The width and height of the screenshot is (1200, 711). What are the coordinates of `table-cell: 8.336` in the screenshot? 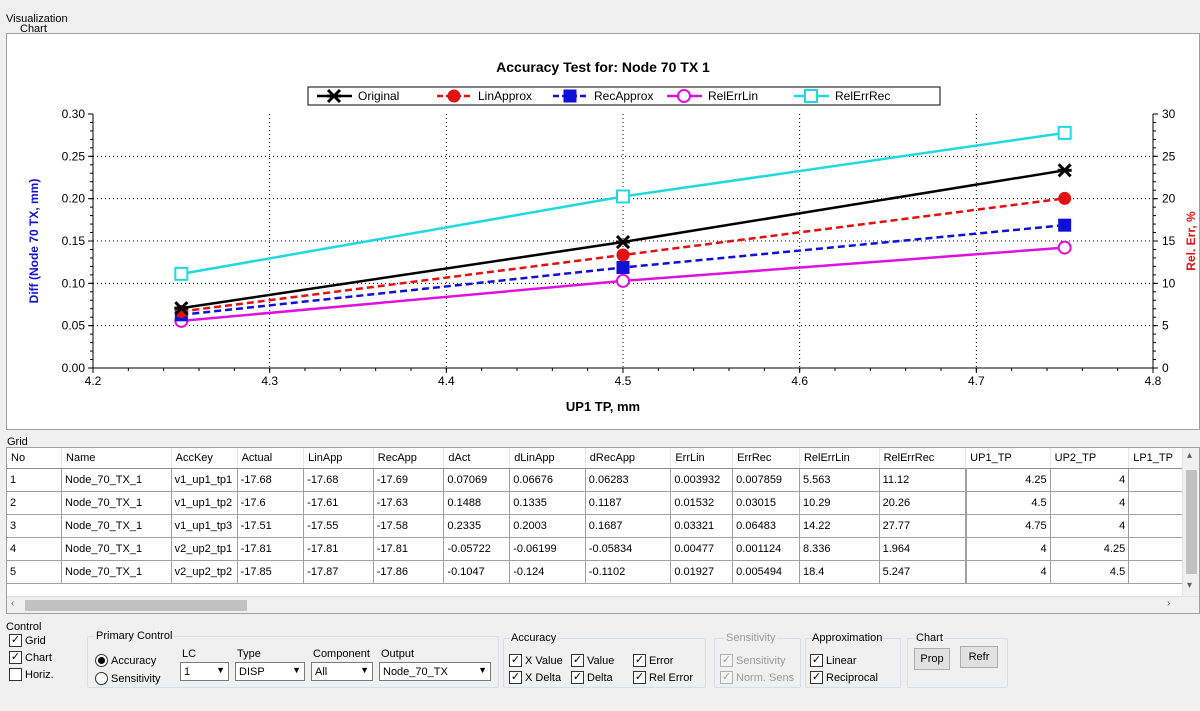 It's located at (839, 548).